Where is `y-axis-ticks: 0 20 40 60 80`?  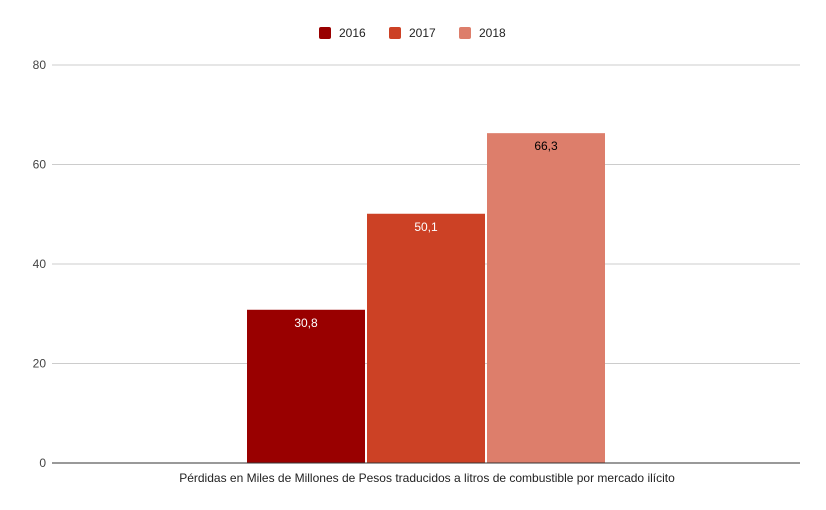
y-axis-ticks: 0 20 40 60 80 is located at coordinates (40, 264).